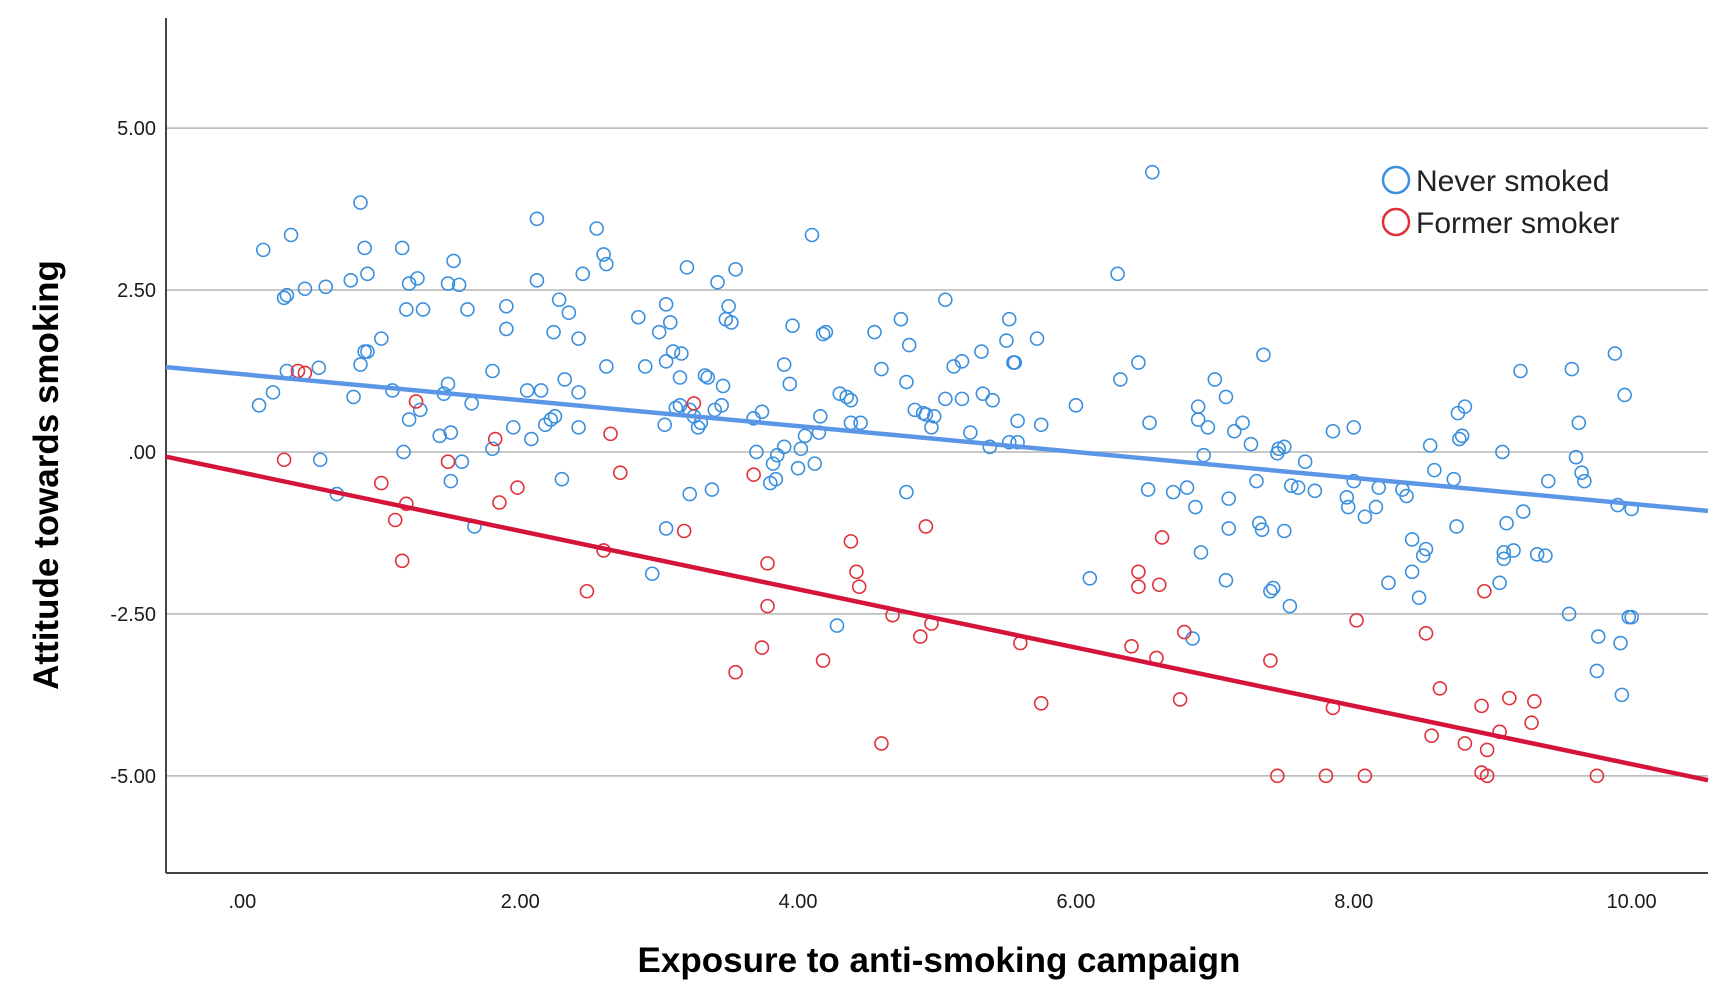 This screenshot has width=1726, height=1000. What do you see at coordinates (242, 902) in the screenshot?
I see `x-tick-label: .00` at bounding box center [242, 902].